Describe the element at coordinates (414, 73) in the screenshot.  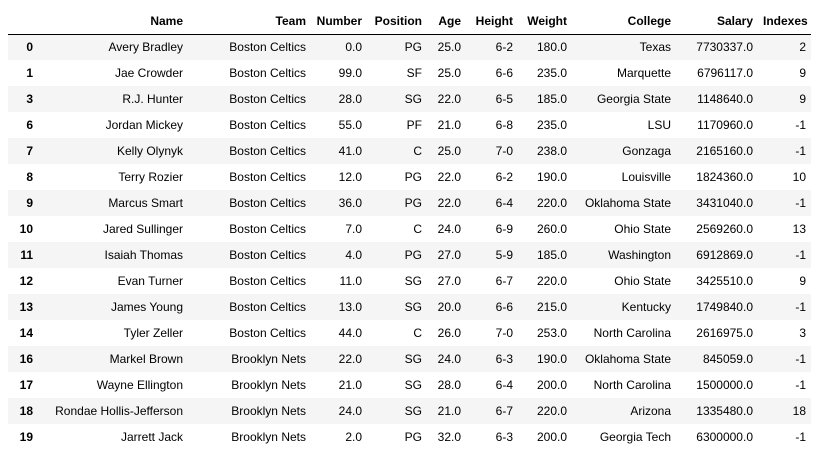
I see `table-cell: SF` at that location.